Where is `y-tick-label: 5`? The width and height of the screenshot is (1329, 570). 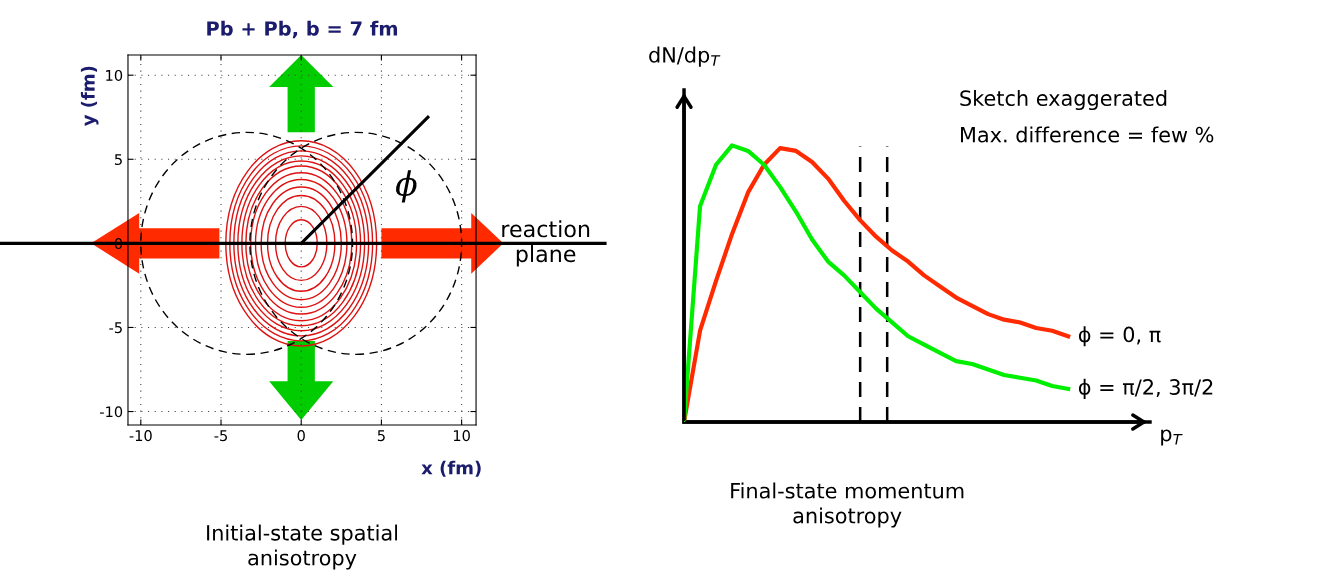 y-tick-label: 5 is located at coordinates (118, 160).